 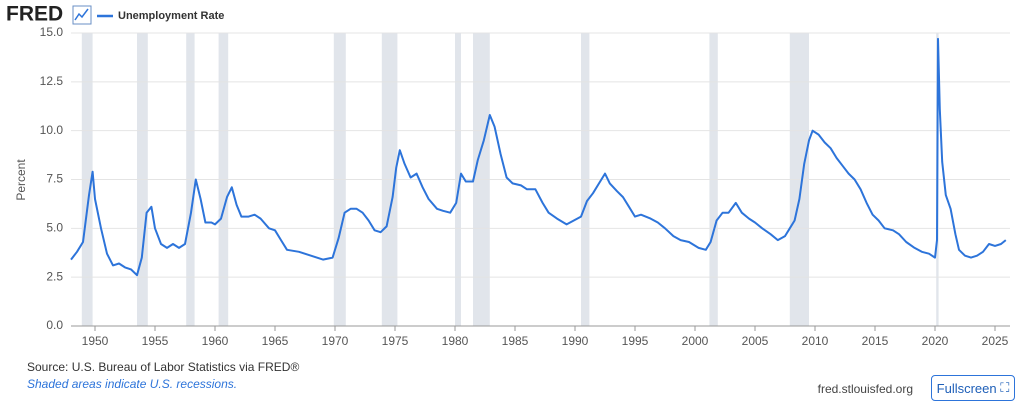 What do you see at coordinates (95, 341) in the screenshot?
I see `x-tick-label: 1950` at bounding box center [95, 341].